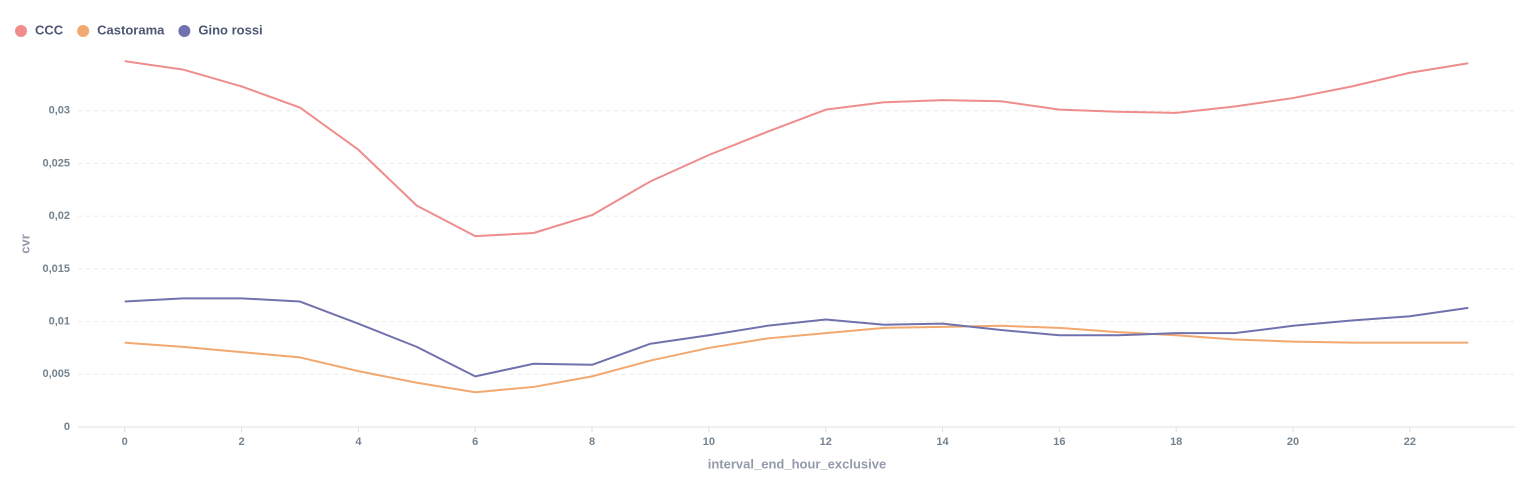  Describe the element at coordinates (67, 427) in the screenshot. I see `y-tick-label: 0` at that location.